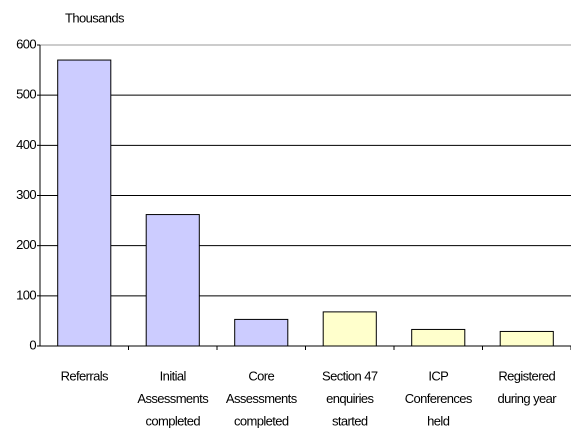 The height and width of the screenshot is (439, 571). I want to click on x-tick-label: started, so click(350, 420).